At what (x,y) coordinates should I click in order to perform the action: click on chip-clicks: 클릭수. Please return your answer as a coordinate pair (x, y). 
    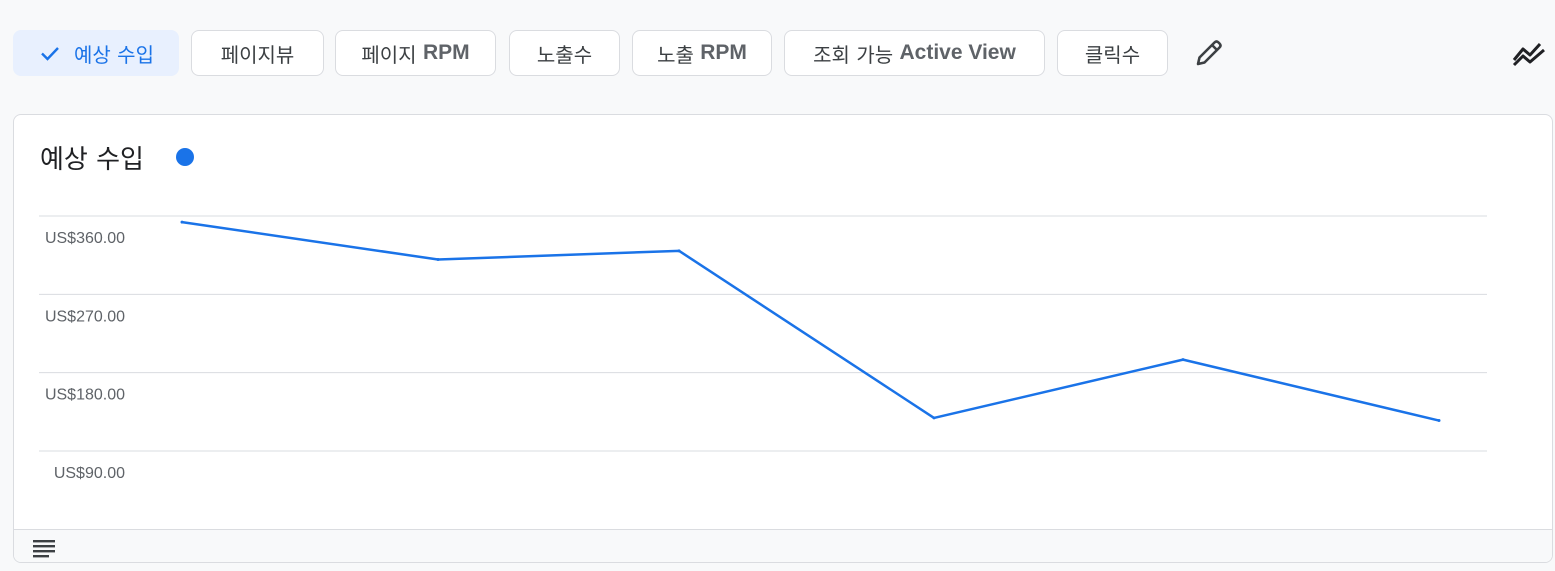
    Looking at the image, I should click on (1112, 53).